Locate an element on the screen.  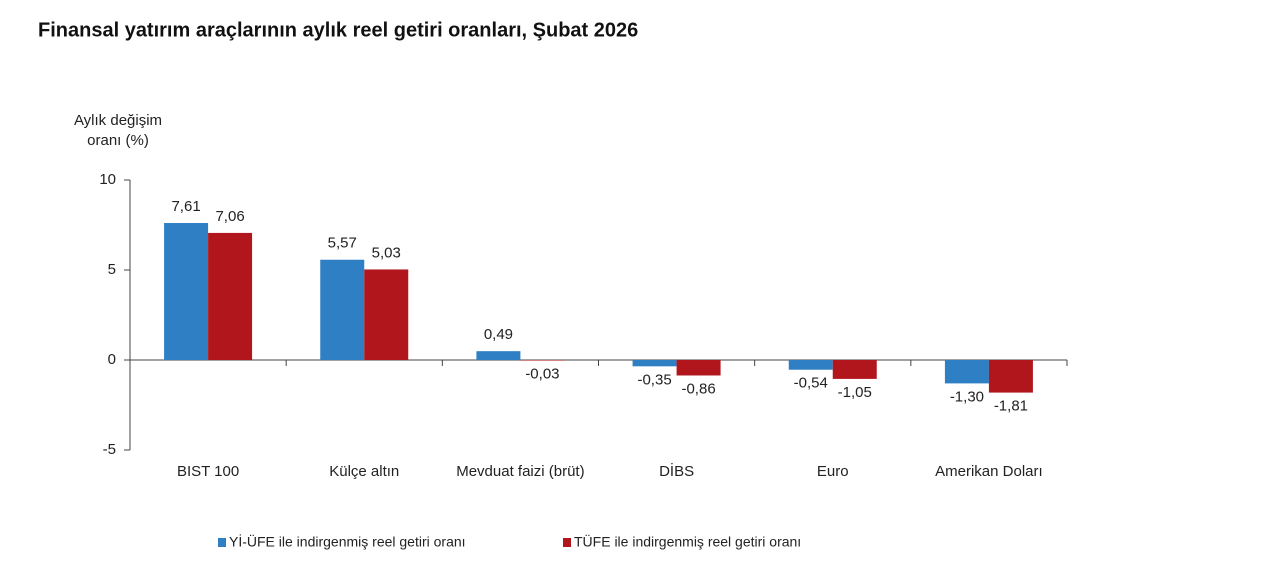
y-axis-label: Aylık değişim is located at coordinates (118, 120).